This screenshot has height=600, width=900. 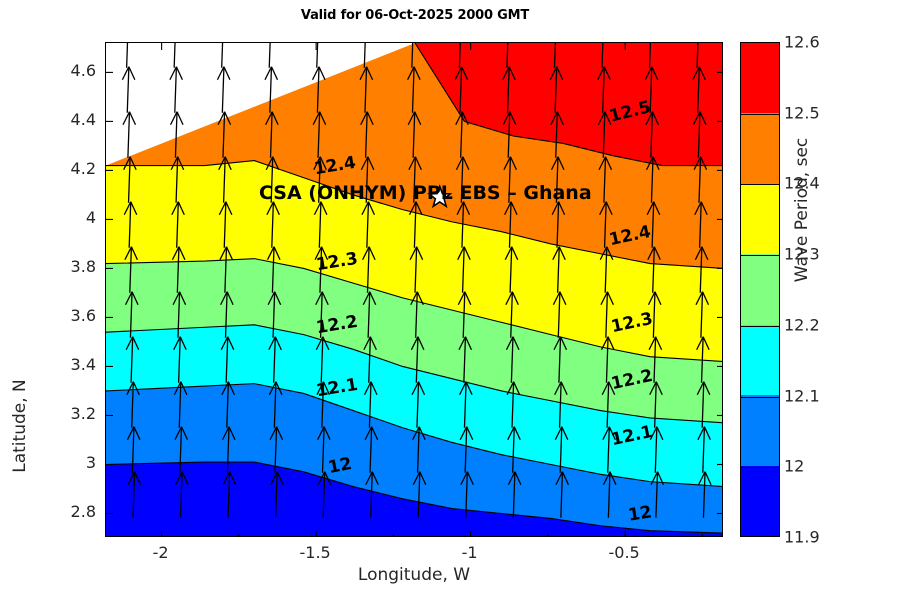 I want to click on y-tick-label: 4.4, so click(x=83, y=120).